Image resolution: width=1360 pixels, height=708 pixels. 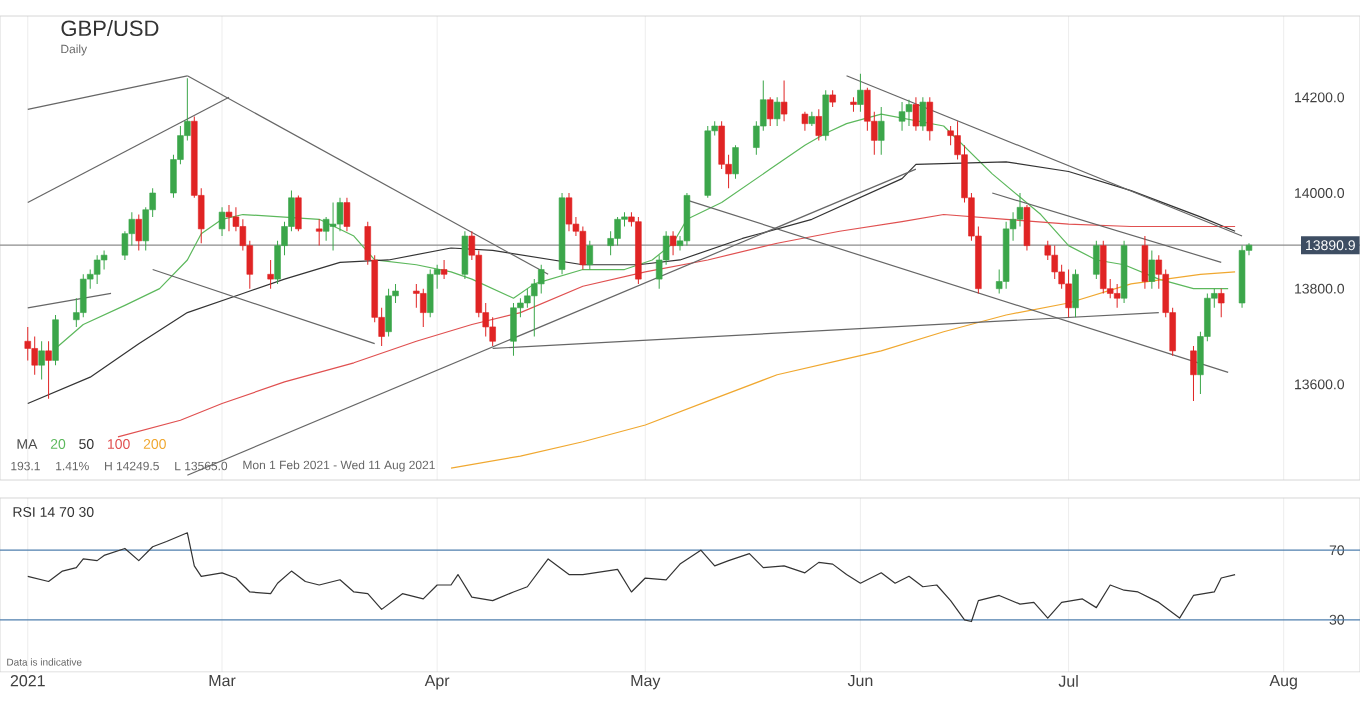 What do you see at coordinates (1283, 682) in the screenshot?
I see `x-tick-label: Aug` at bounding box center [1283, 682].